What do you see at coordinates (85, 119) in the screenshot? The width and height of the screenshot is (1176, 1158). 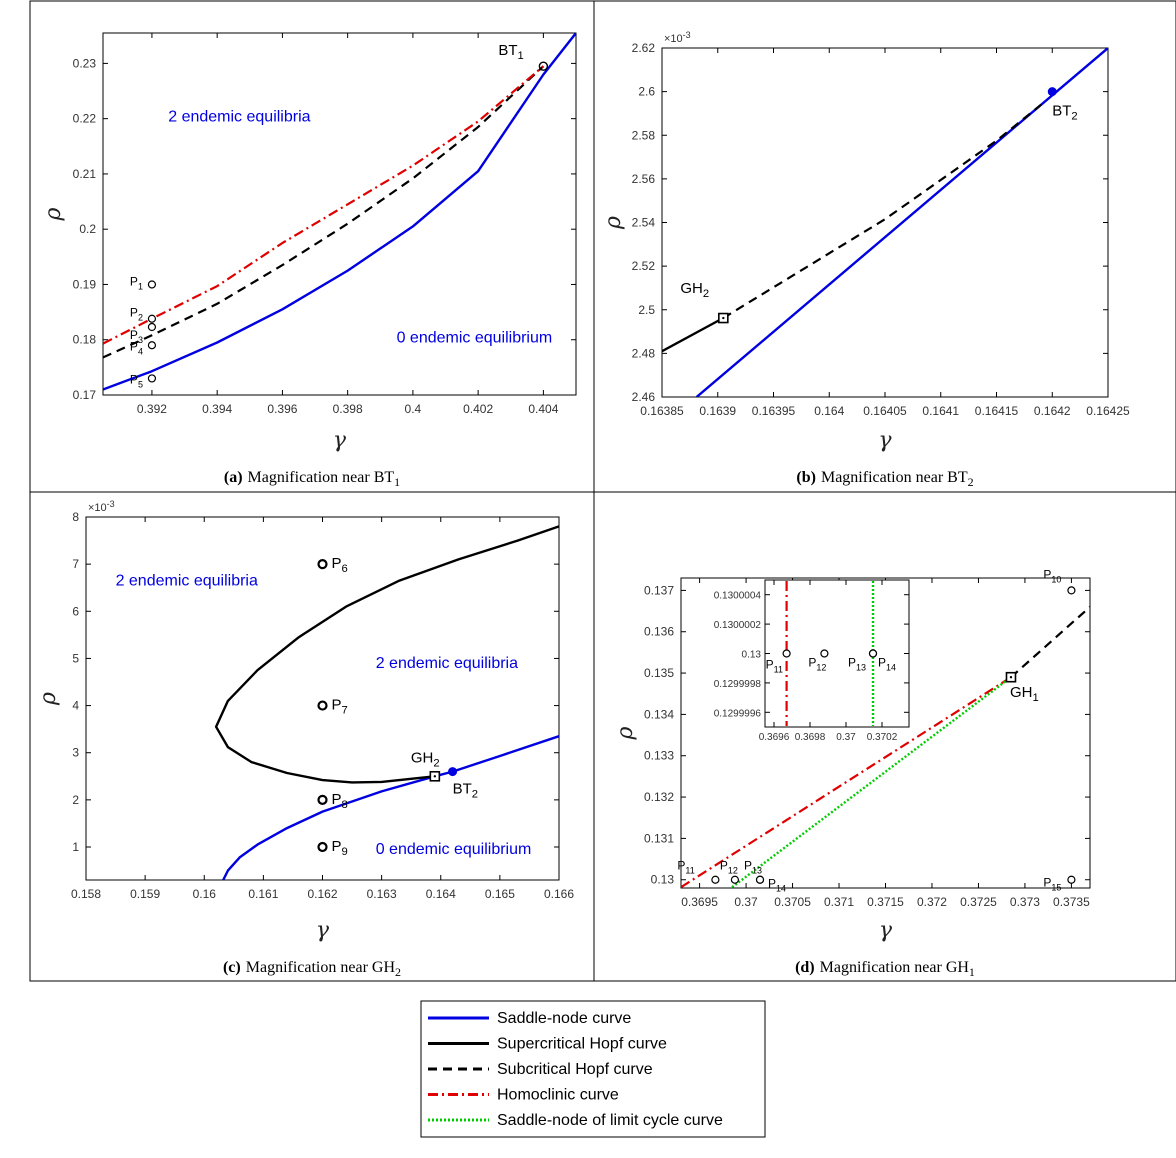 I see `y-tick-label: 0.22` at bounding box center [85, 119].